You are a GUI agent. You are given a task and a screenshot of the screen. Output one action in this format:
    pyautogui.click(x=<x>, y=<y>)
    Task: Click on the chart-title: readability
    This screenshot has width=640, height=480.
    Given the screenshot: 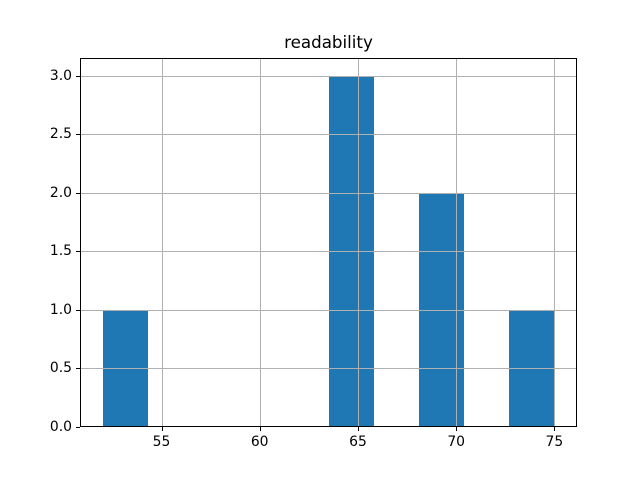 What is the action you would take?
    pyautogui.click(x=328, y=42)
    